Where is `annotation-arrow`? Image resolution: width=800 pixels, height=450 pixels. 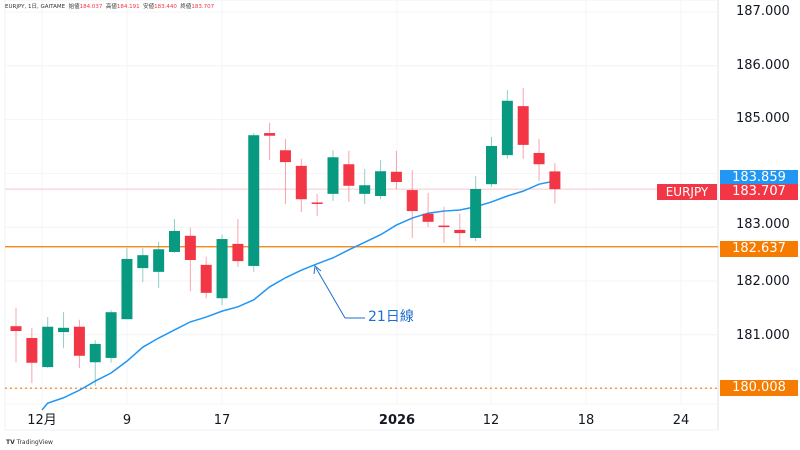
annotation-arrow is located at coordinates (330, 293).